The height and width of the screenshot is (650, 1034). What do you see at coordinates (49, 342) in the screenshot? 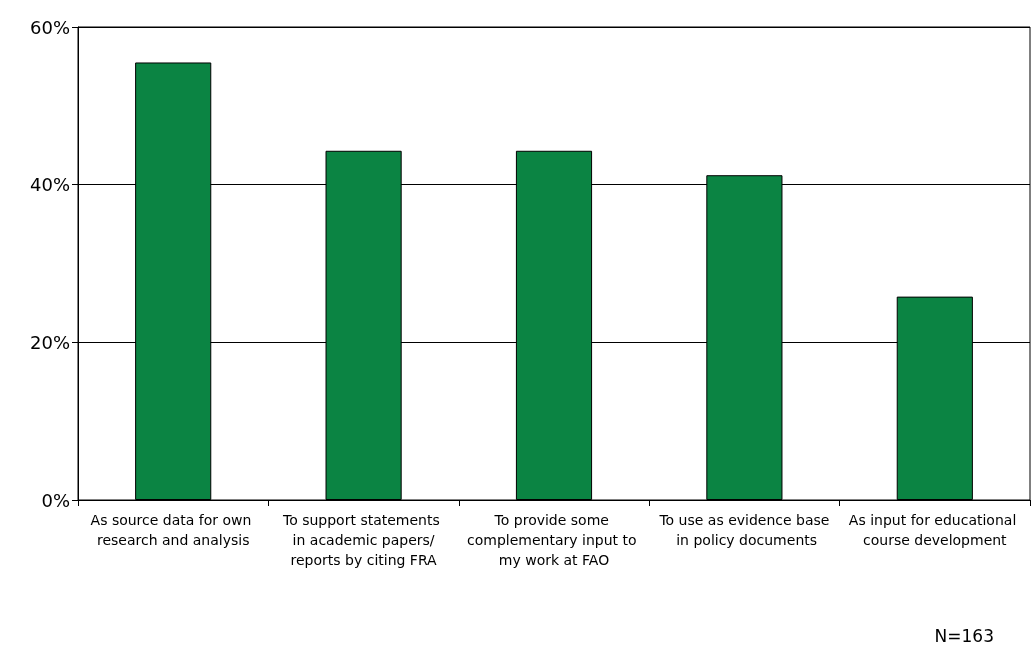
I see `y-tick-label: 20%` at bounding box center [49, 342].